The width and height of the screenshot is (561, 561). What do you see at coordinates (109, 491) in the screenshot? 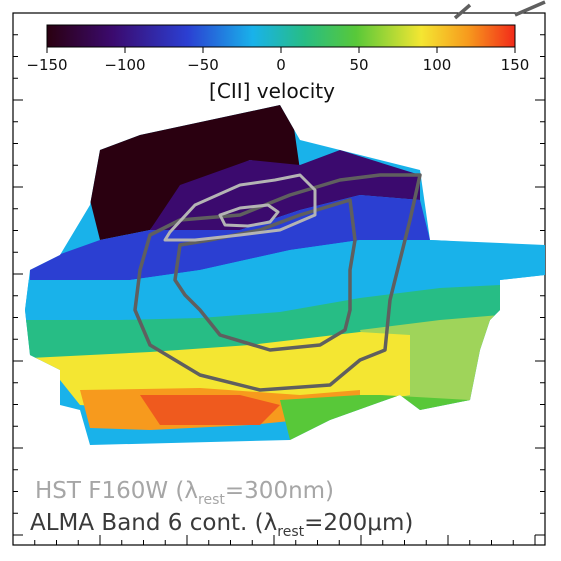
I see `legend-hst-prefix: HST F160W (` at bounding box center [109, 491].